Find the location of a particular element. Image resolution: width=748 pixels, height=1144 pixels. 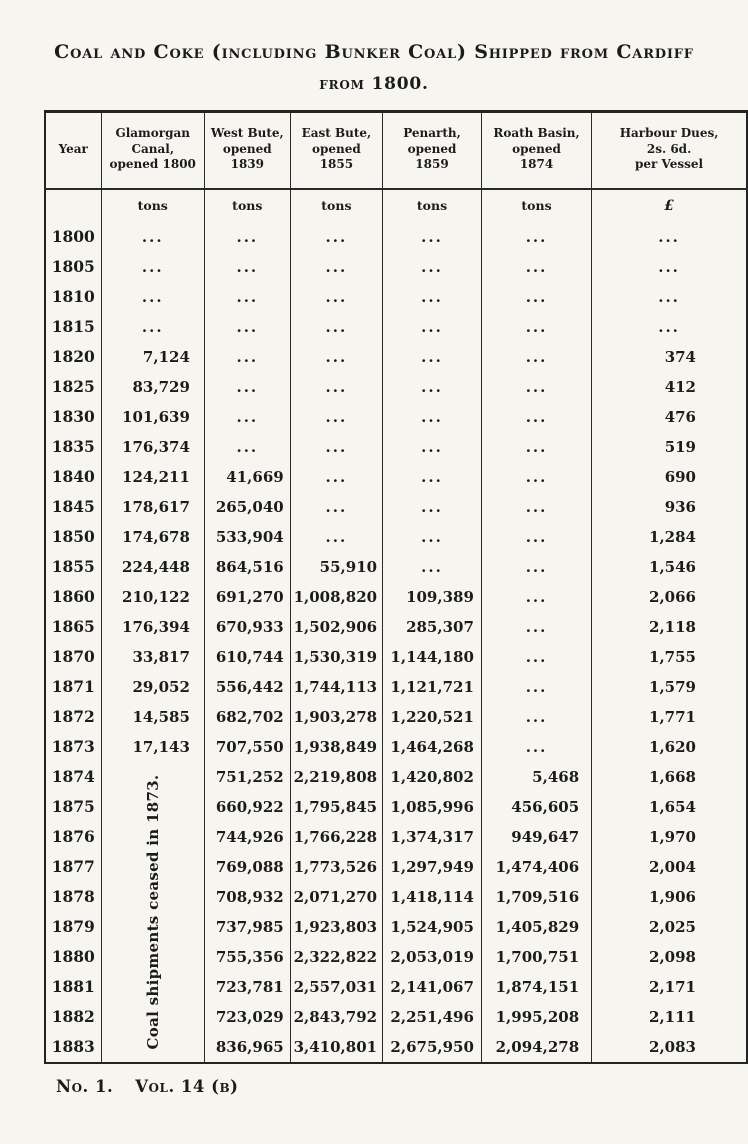

value-cell: 224,448 is located at coordinates (152, 567).